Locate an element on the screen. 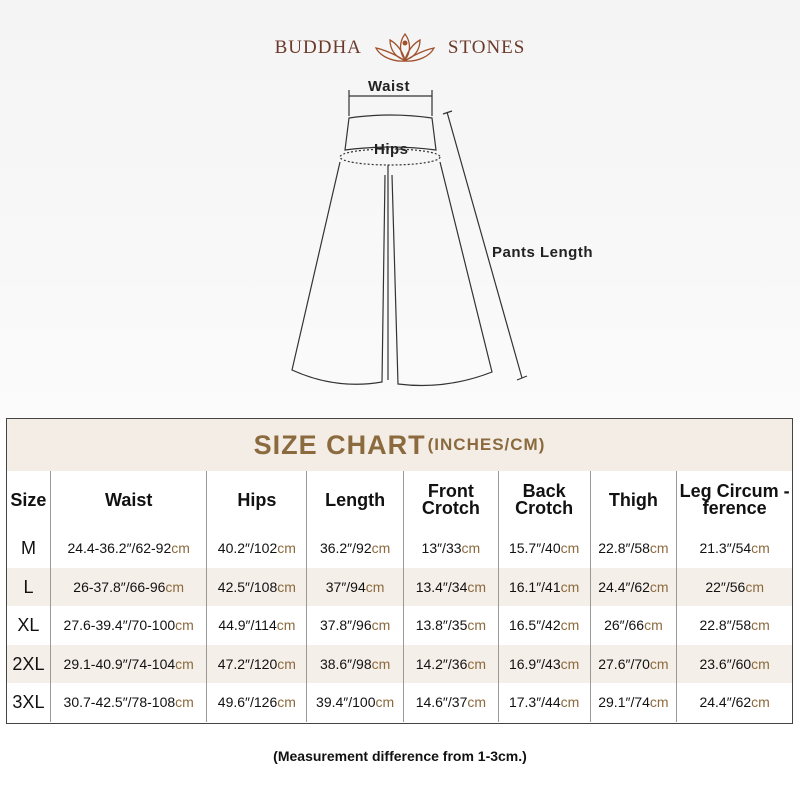  value: 17.3″/44 is located at coordinates (534, 702).